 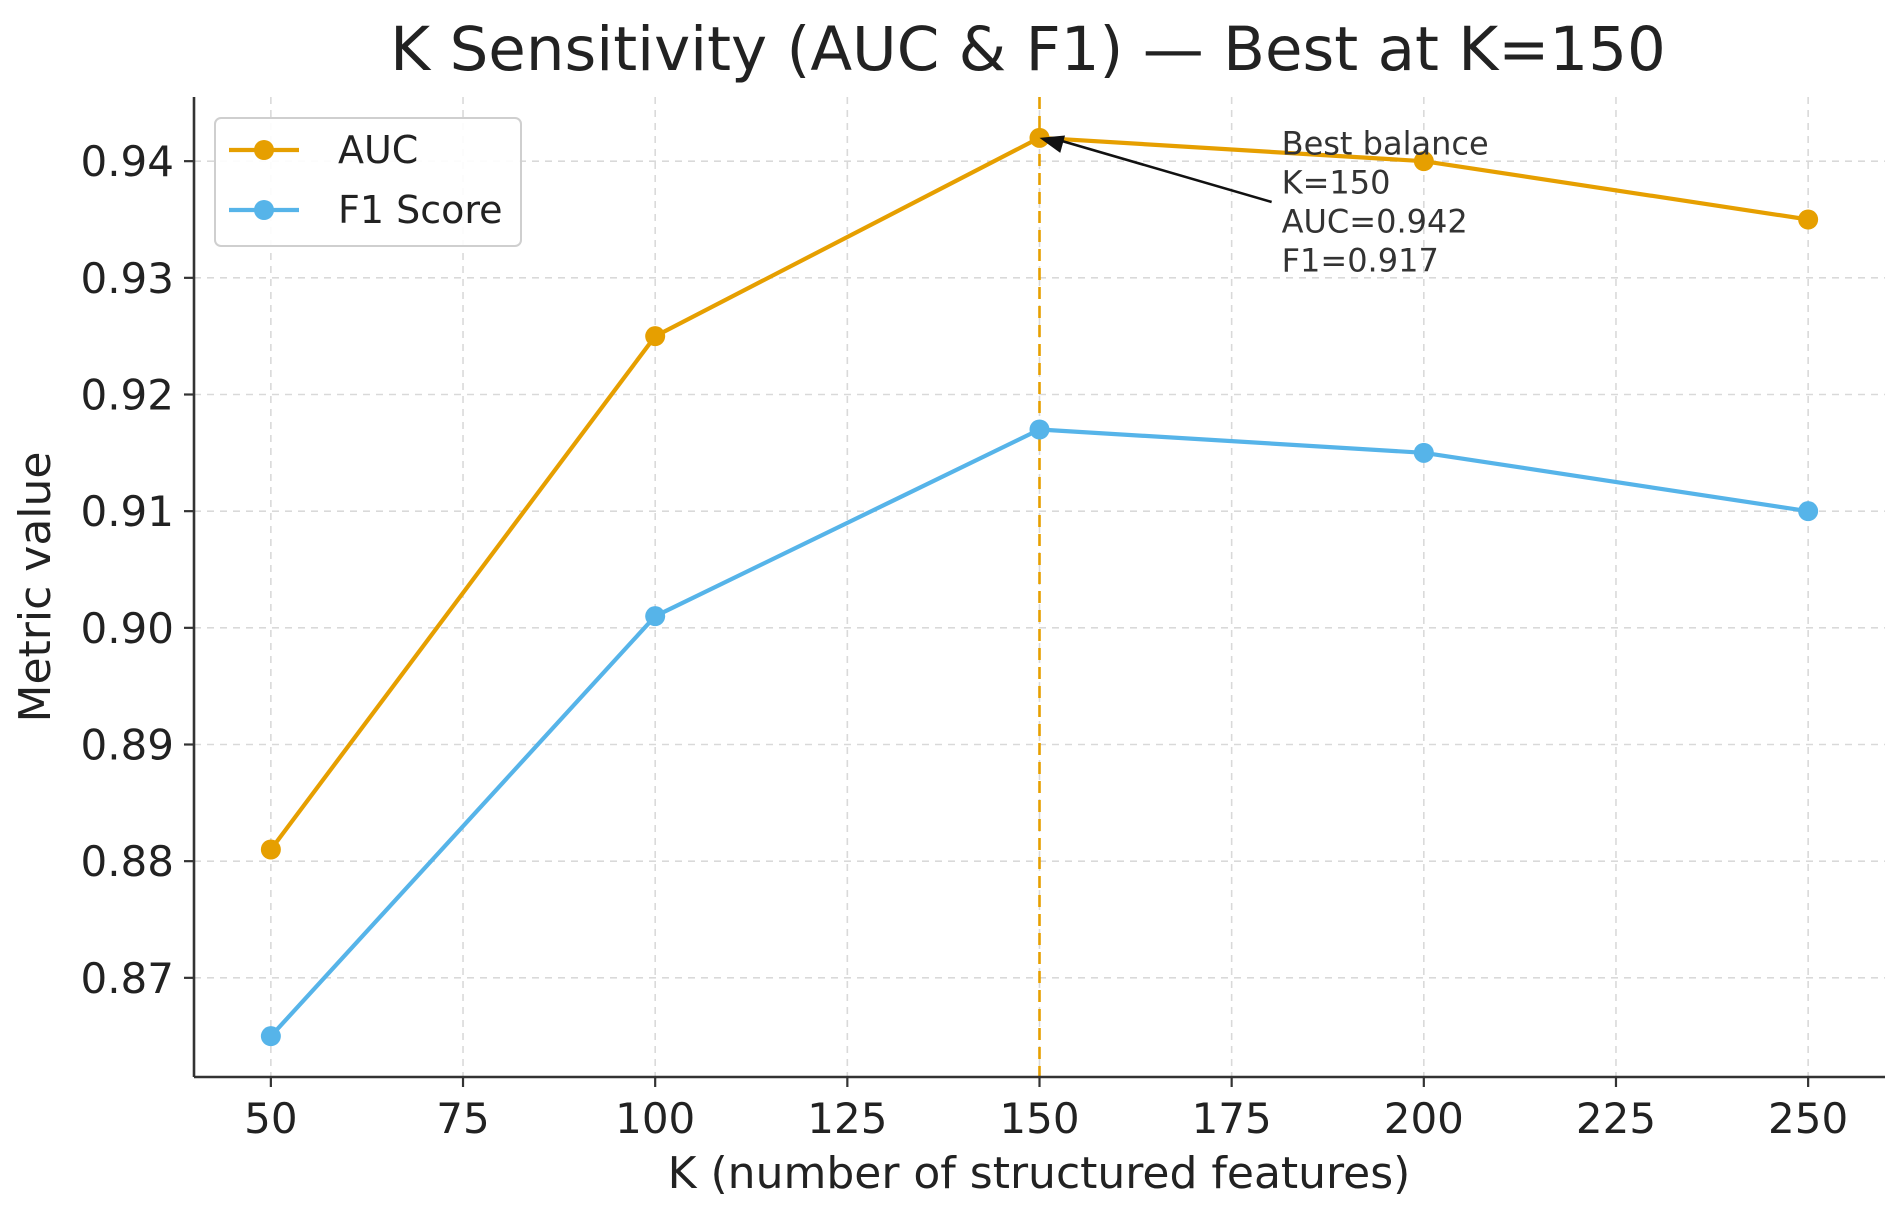 I want to click on y-tick-label-0.89: 0.89, so click(x=127, y=745).